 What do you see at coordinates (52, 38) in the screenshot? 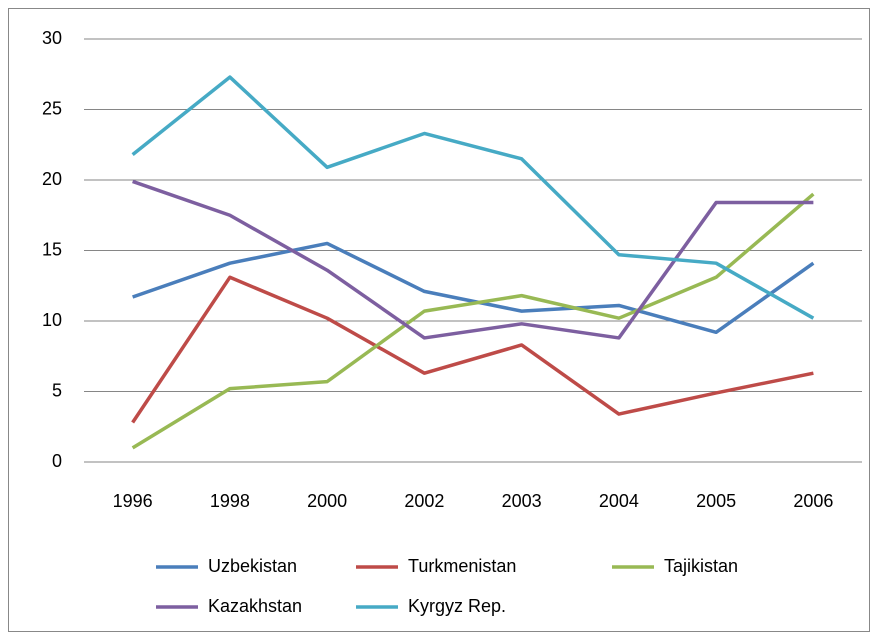
I see `y-tick-label: 30` at bounding box center [52, 38].